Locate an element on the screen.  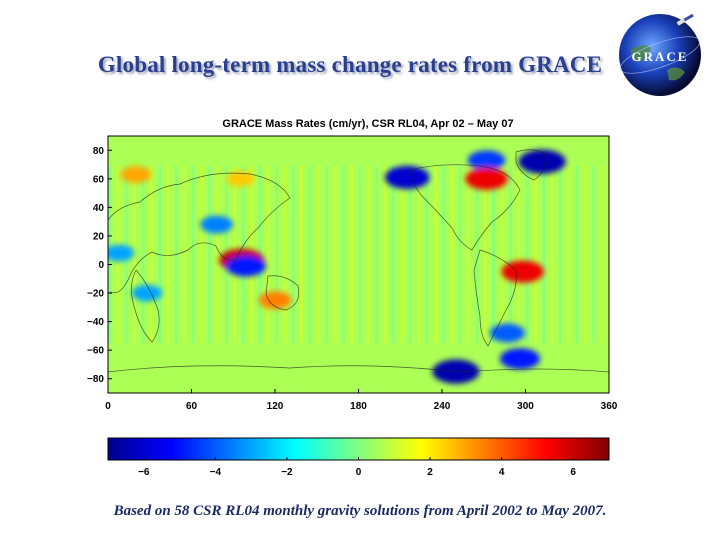
grace-logo: GRACE is located at coordinates (660, 54).